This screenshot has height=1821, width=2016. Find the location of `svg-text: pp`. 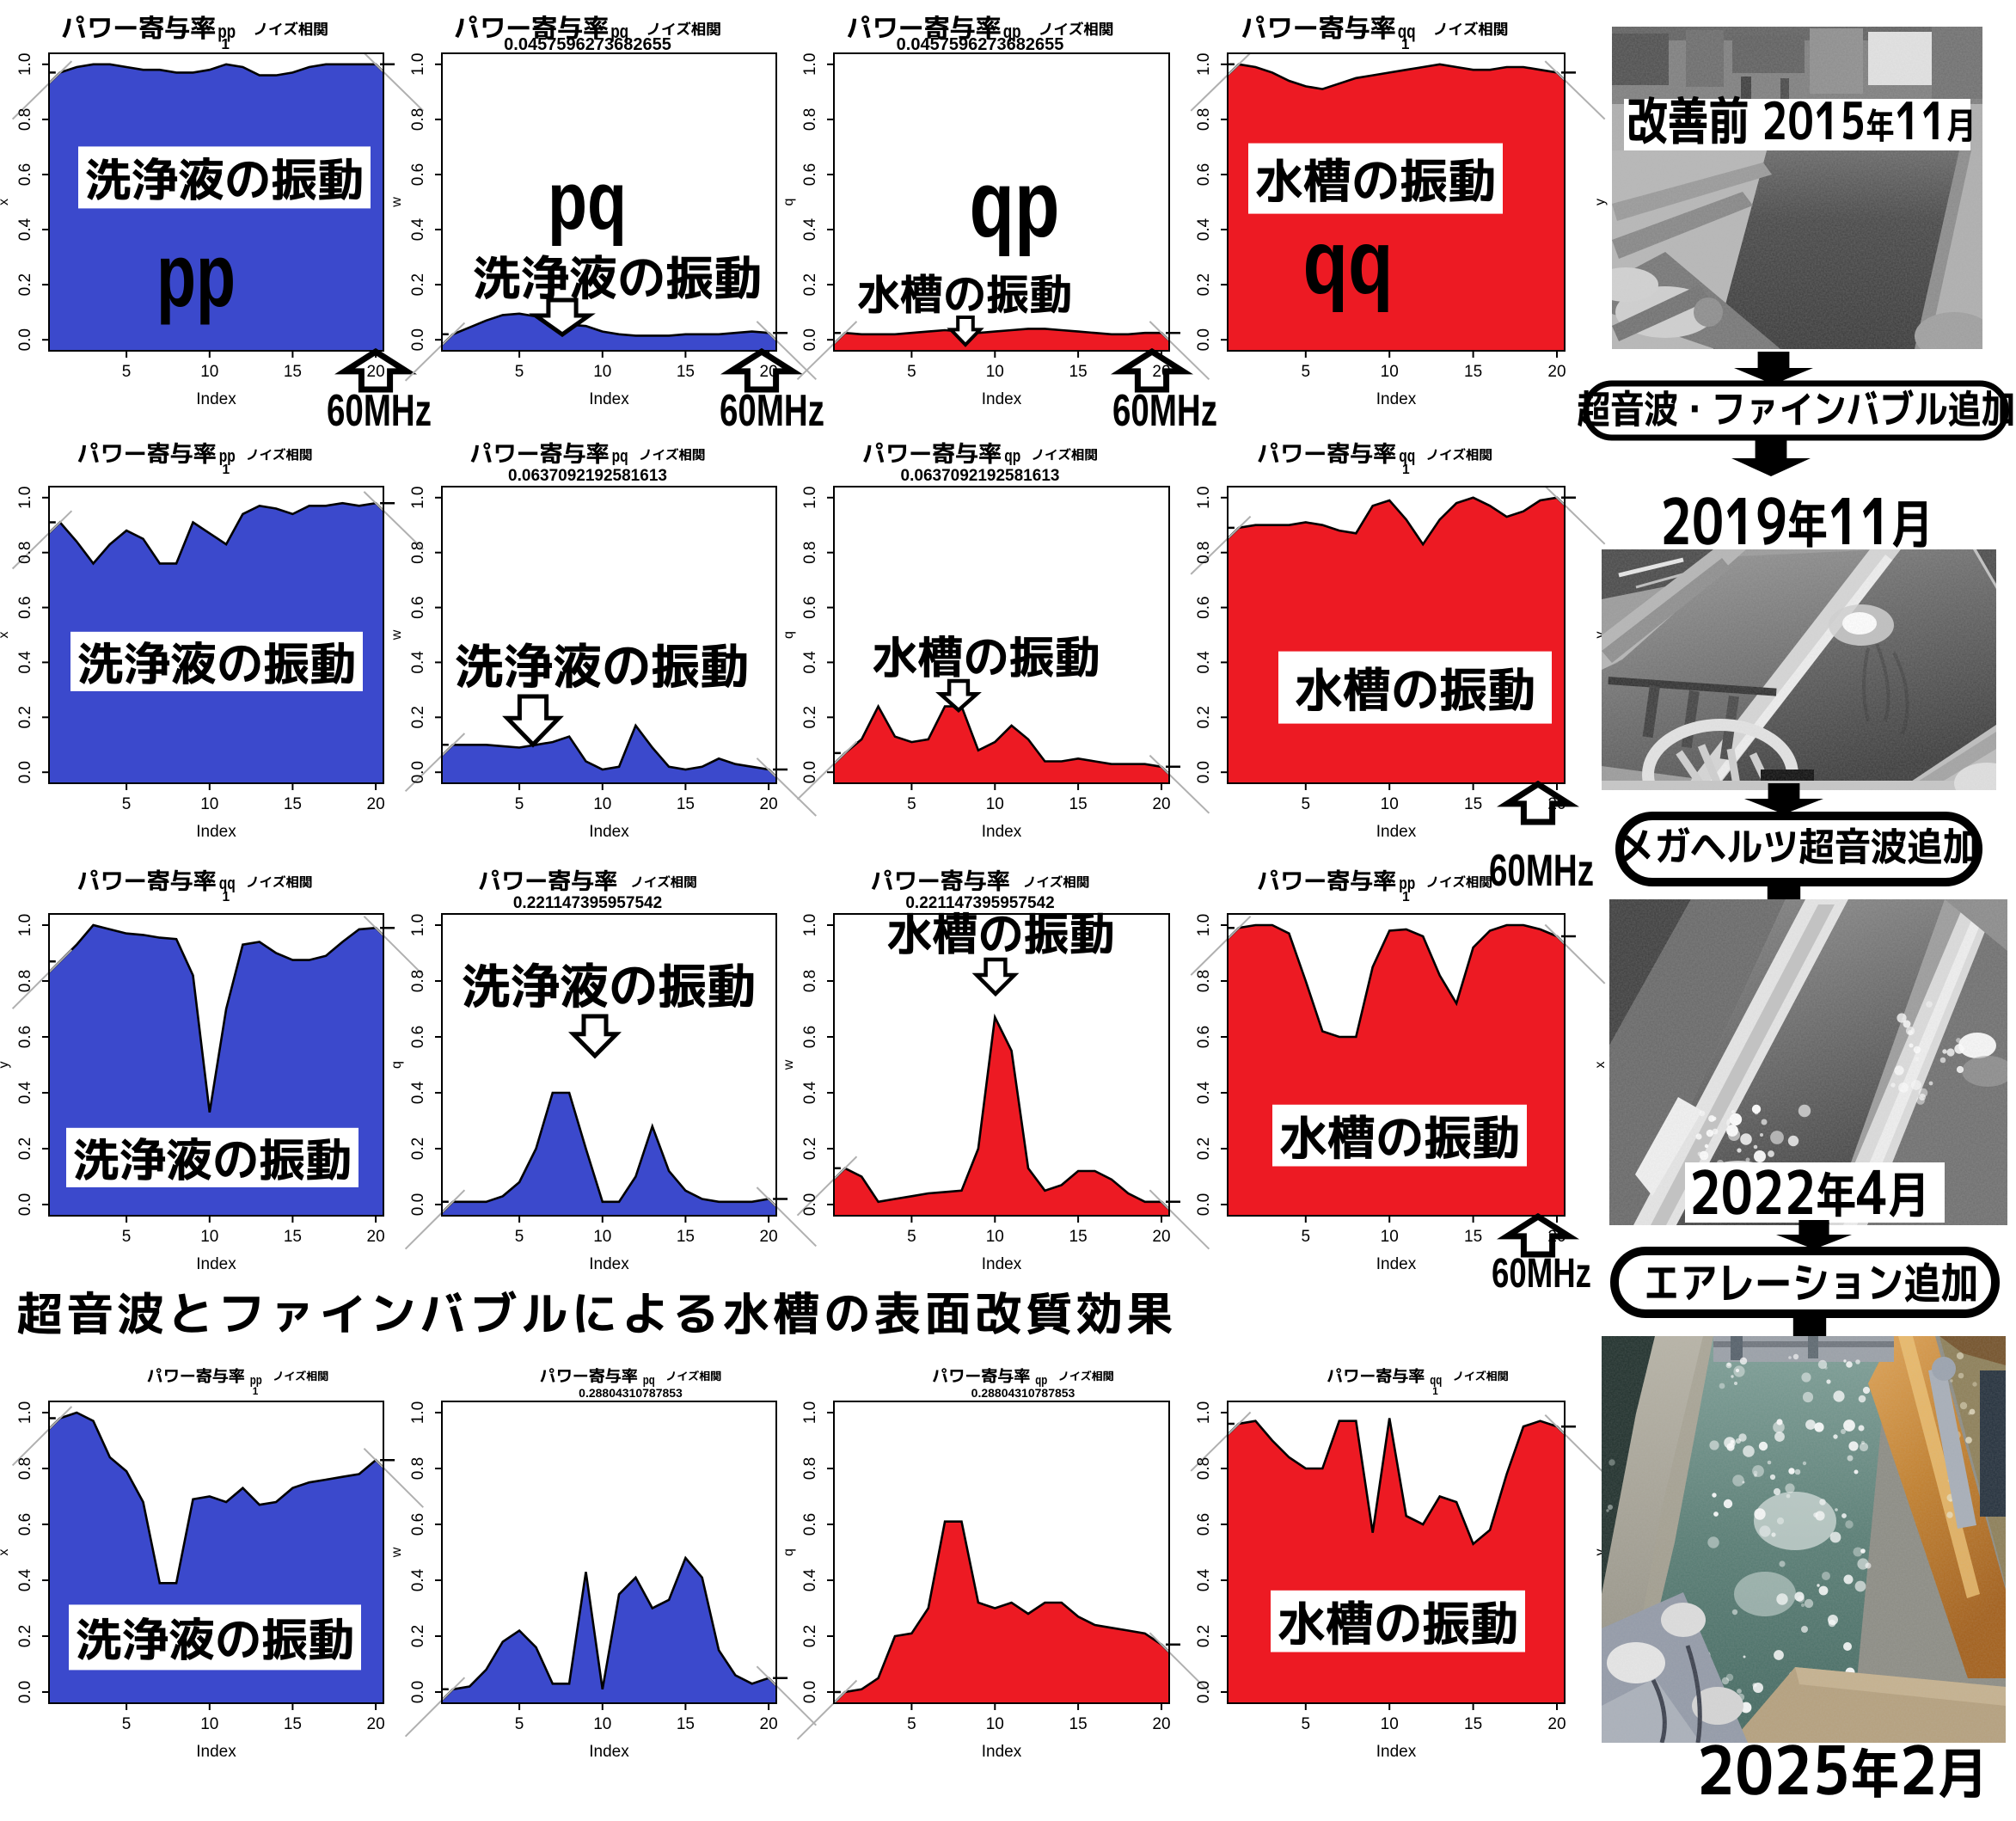

svg-text: pp is located at coordinates (256, 1381).